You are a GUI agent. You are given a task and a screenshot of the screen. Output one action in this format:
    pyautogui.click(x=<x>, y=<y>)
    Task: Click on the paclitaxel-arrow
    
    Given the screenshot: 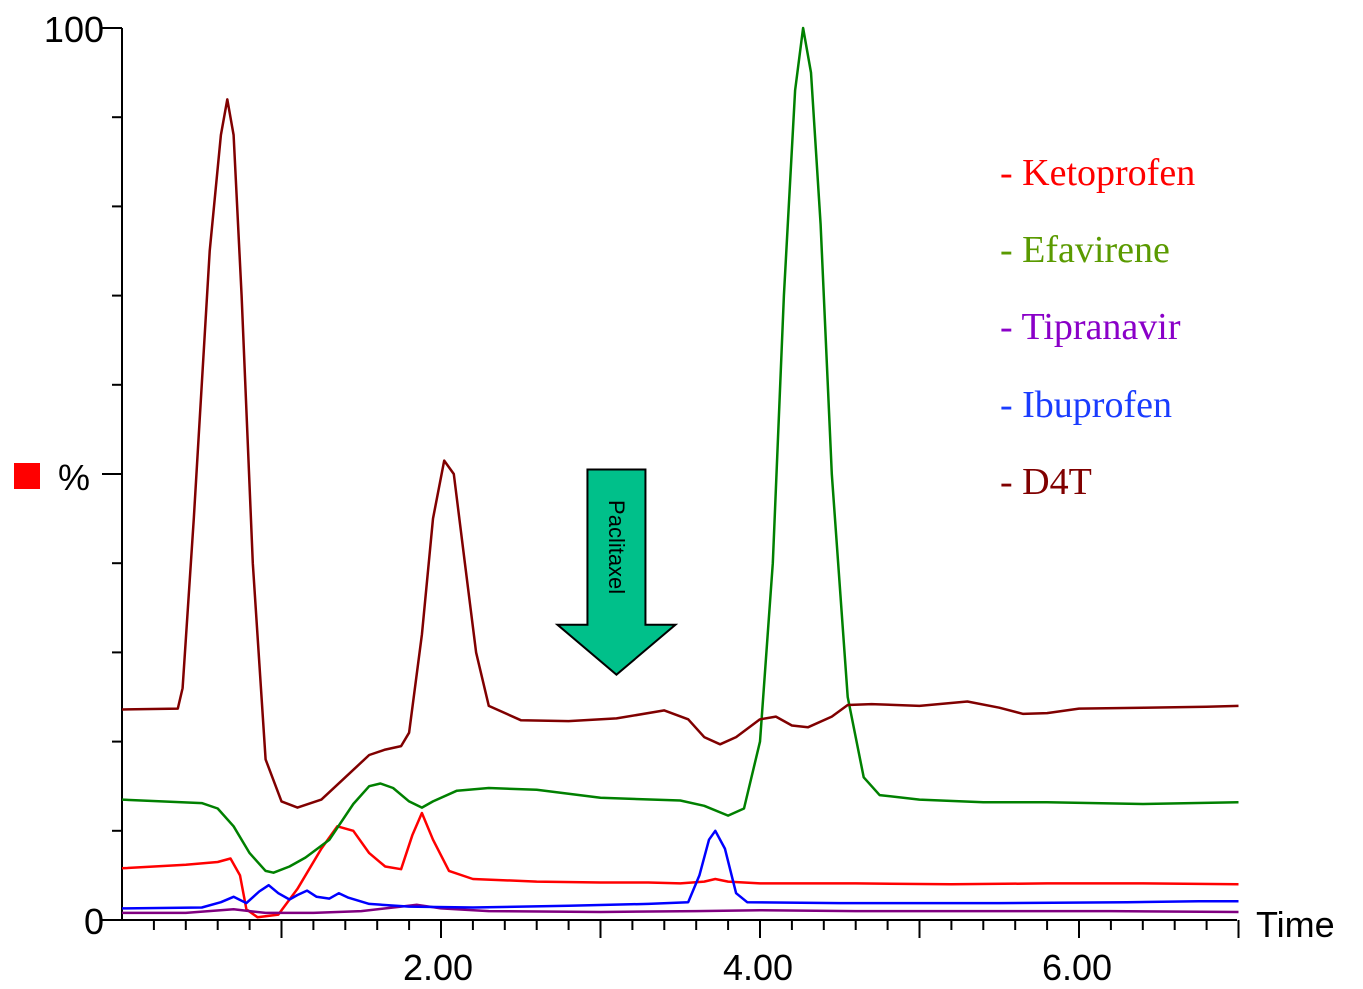 What is the action you would take?
    pyautogui.click(x=616, y=572)
    